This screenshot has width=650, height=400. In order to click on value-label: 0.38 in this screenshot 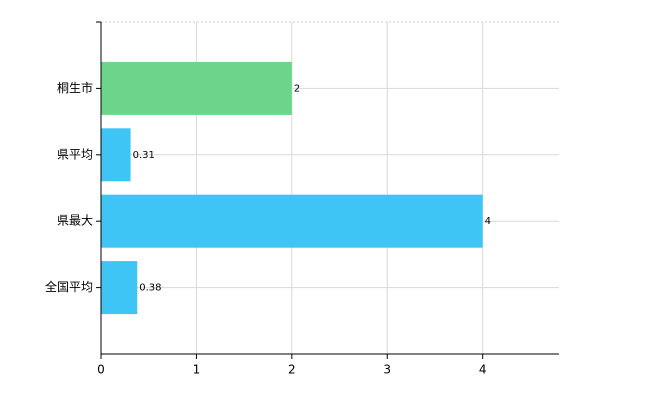, I will do `click(150, 288)`.